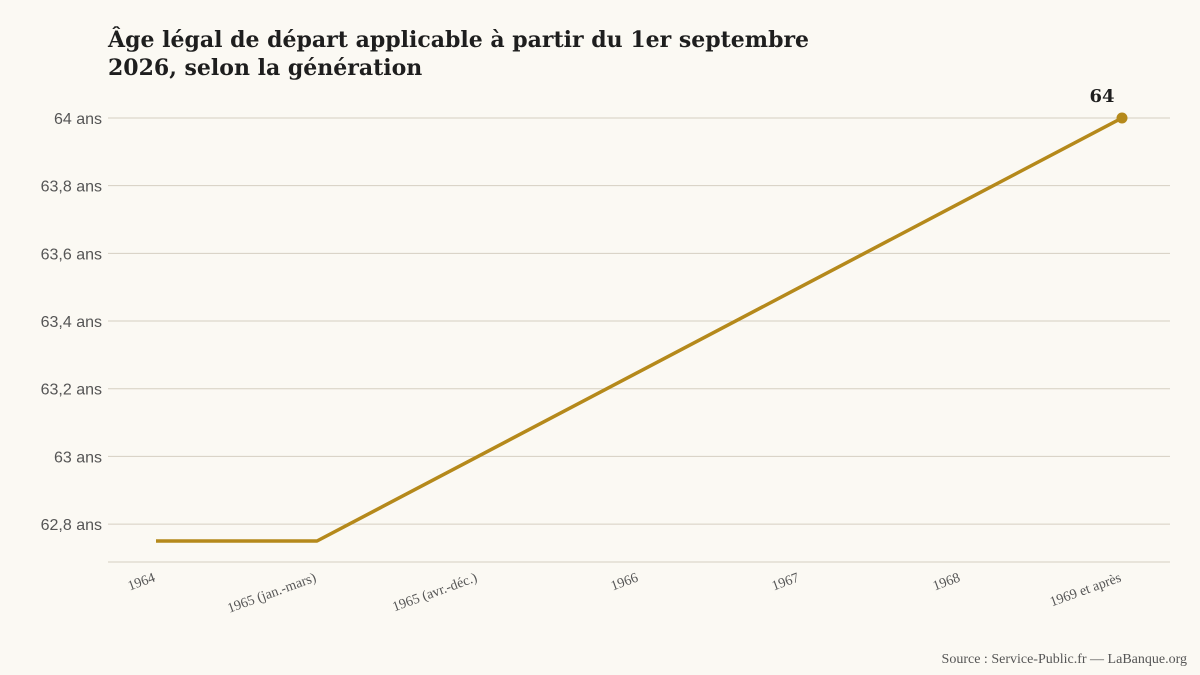  What do you see at coordinates (785, 583) in the screenshot?
I see `x-tick-label: 1967` at bounding box center [785, 583].